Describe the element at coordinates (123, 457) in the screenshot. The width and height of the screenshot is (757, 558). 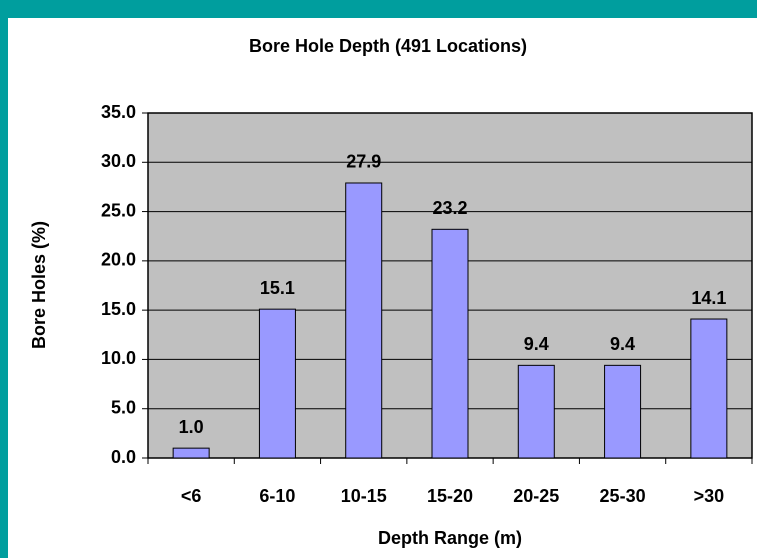
I see `y-tick-label: 0.0` at that location.